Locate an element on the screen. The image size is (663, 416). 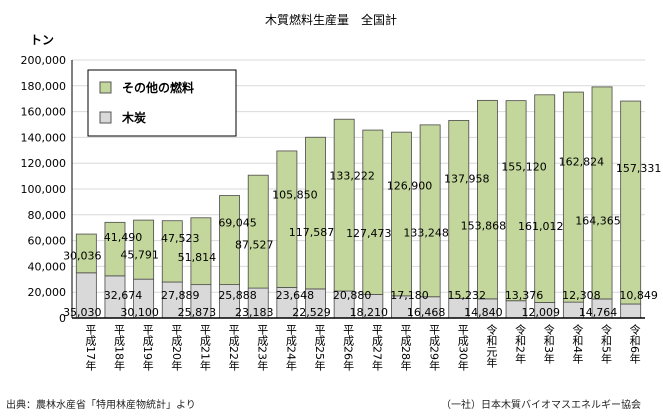
x-tick-label: 令和4年 is located at coordinates (577, 343).